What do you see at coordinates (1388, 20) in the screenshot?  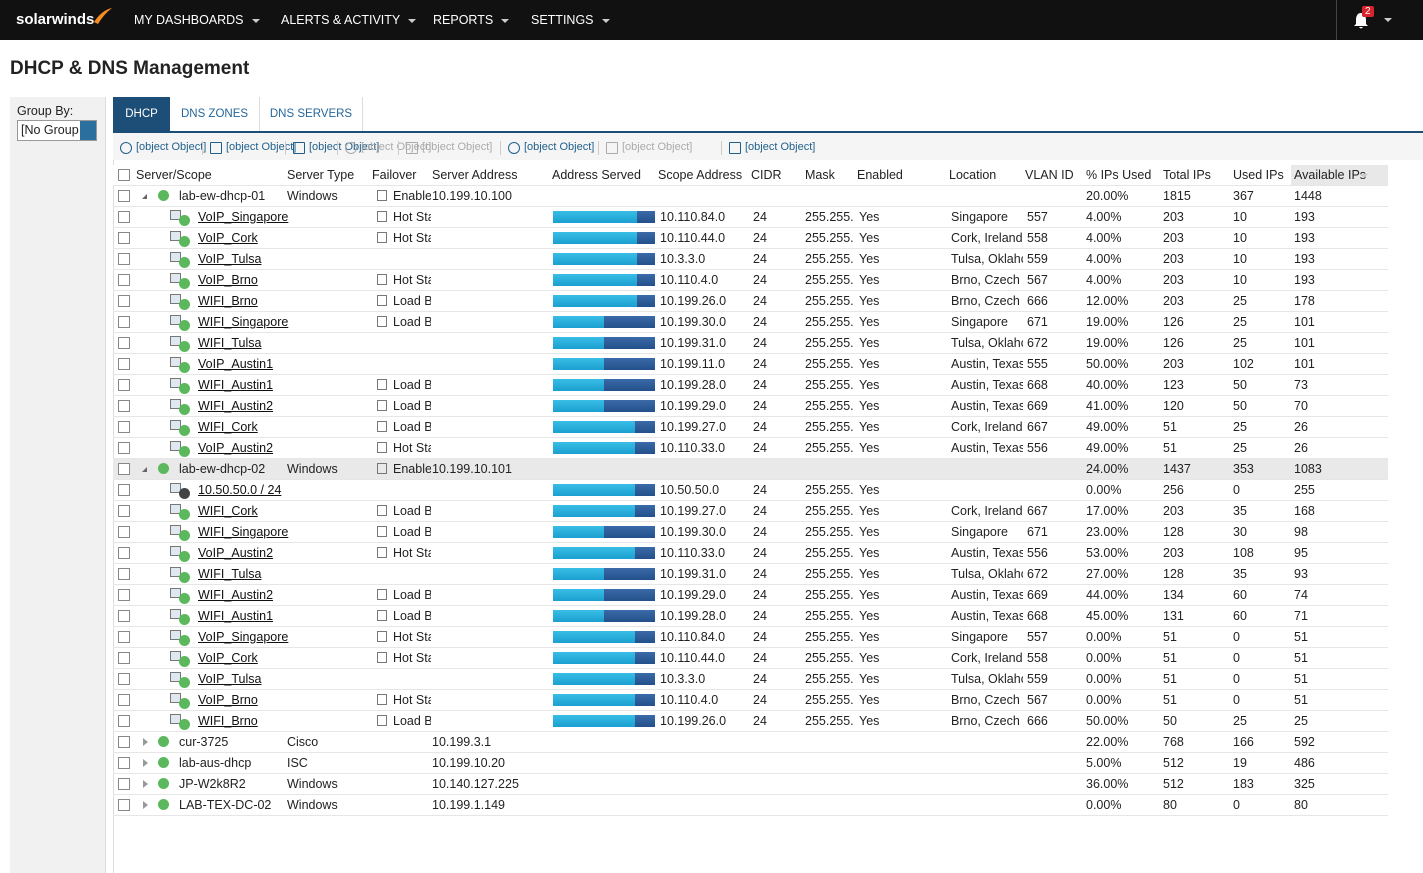 I see `caret` at bounding box center [1388, 20].